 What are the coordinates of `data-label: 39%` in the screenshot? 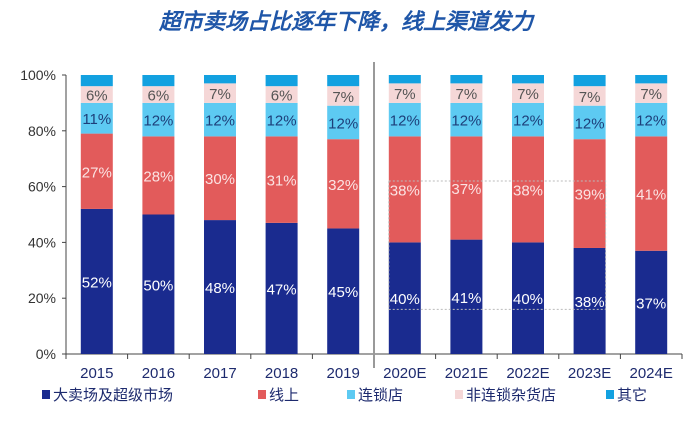 It's located at (590, 195).